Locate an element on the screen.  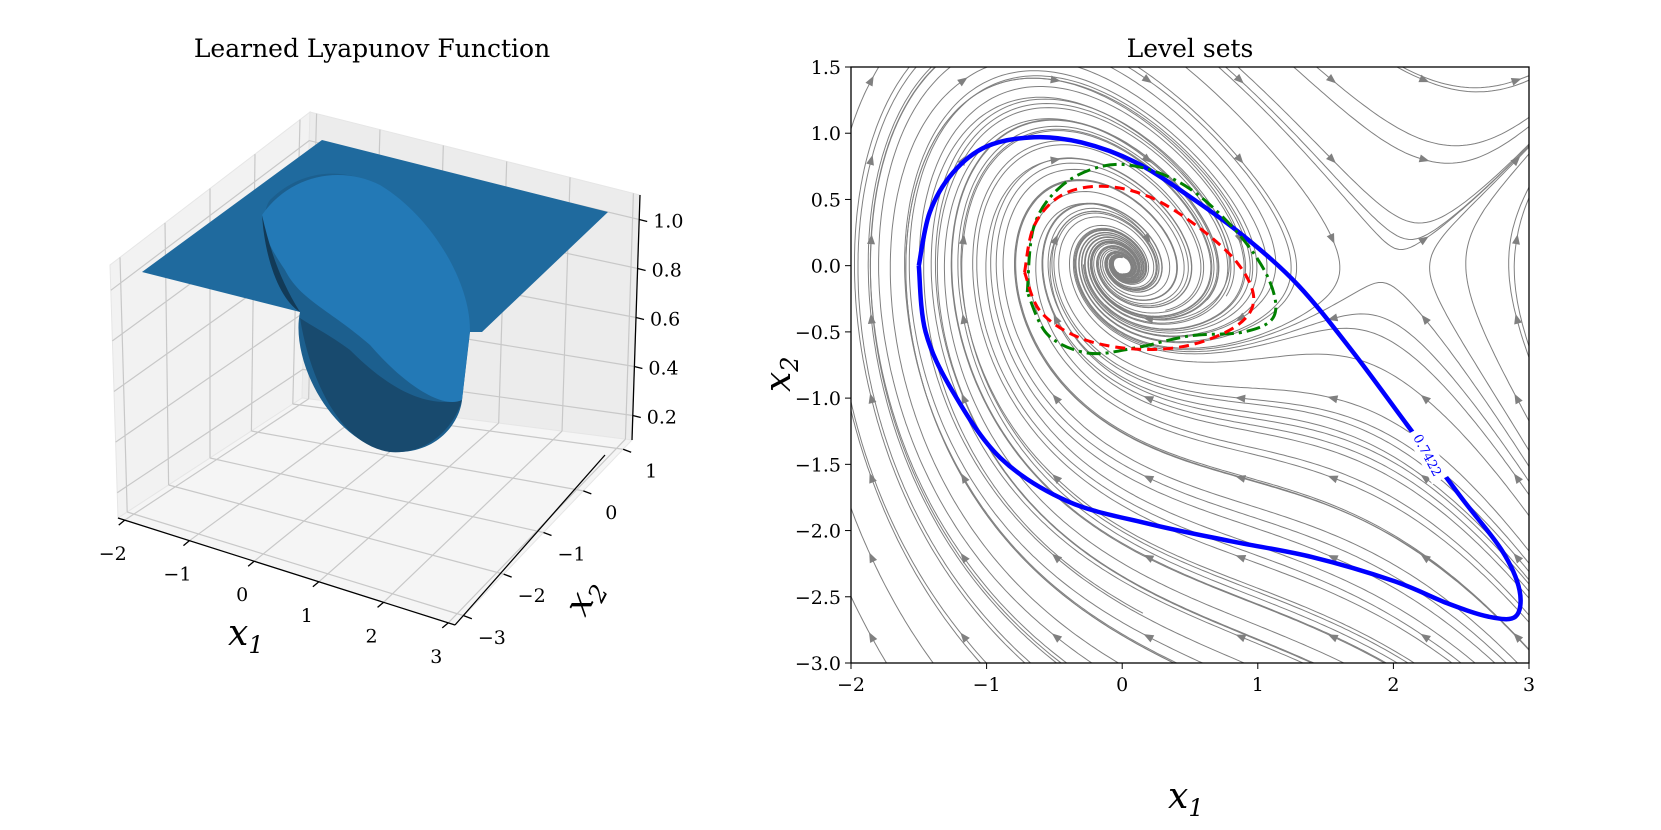
x2-axis-line is located at coordinates (530, 540).